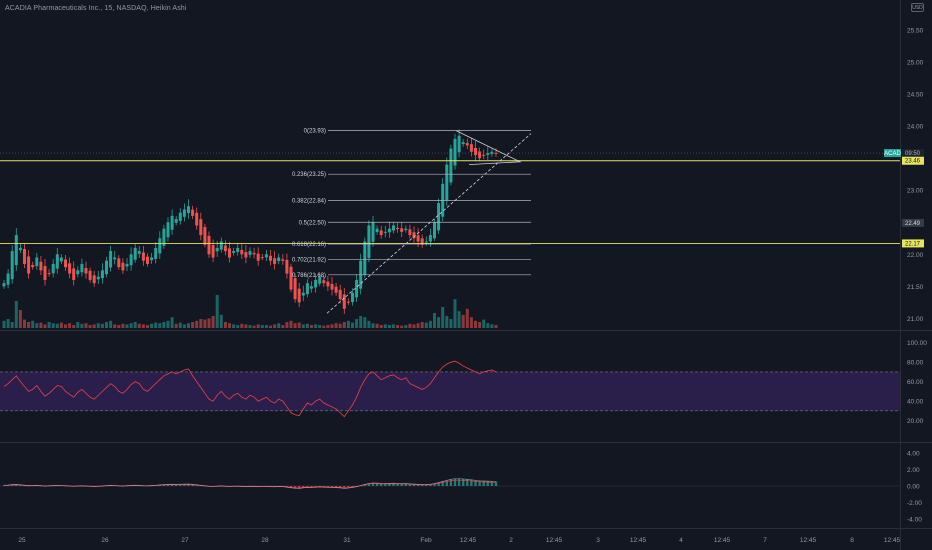  Describe the element at coordinates (105, 540) in the screenshot. I see `x-tick-label: 26` at that location.